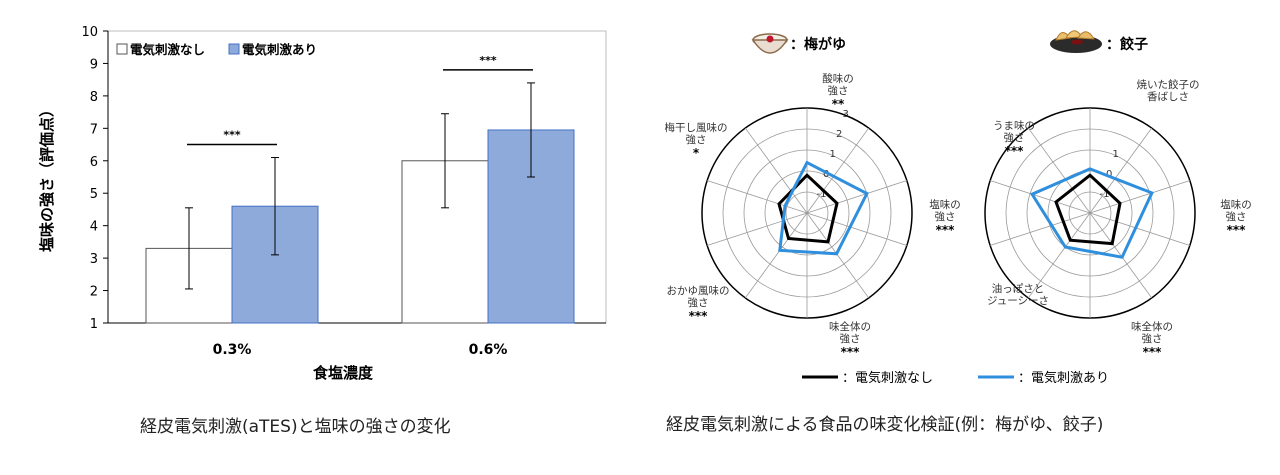  Describe the element at coordinates (47, 177) in the screenshot. I see `y-axis-label: 塩味の強さ（評価点）` at that location.